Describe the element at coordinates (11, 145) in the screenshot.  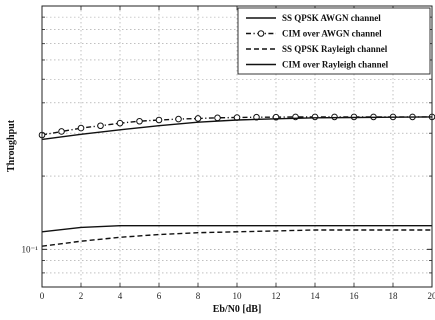
I see `y-axis-title: Throughput` at that location.